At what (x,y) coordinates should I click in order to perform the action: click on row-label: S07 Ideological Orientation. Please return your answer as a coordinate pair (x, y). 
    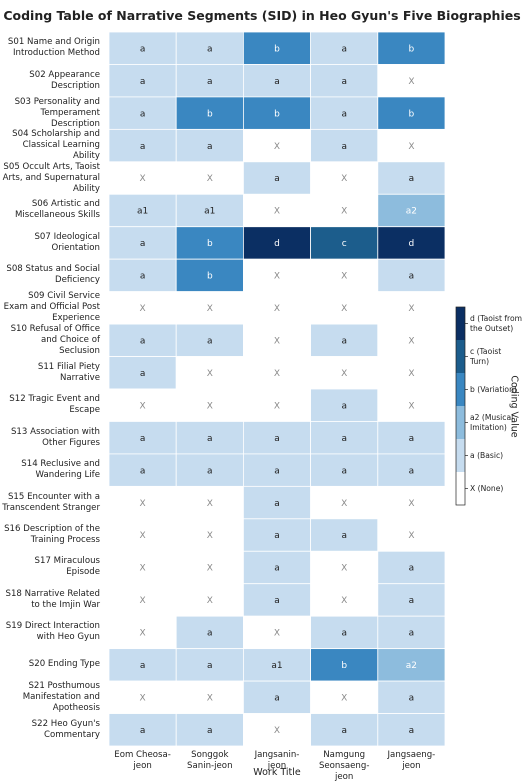
    Looking at the image, I should click on (67, 242).